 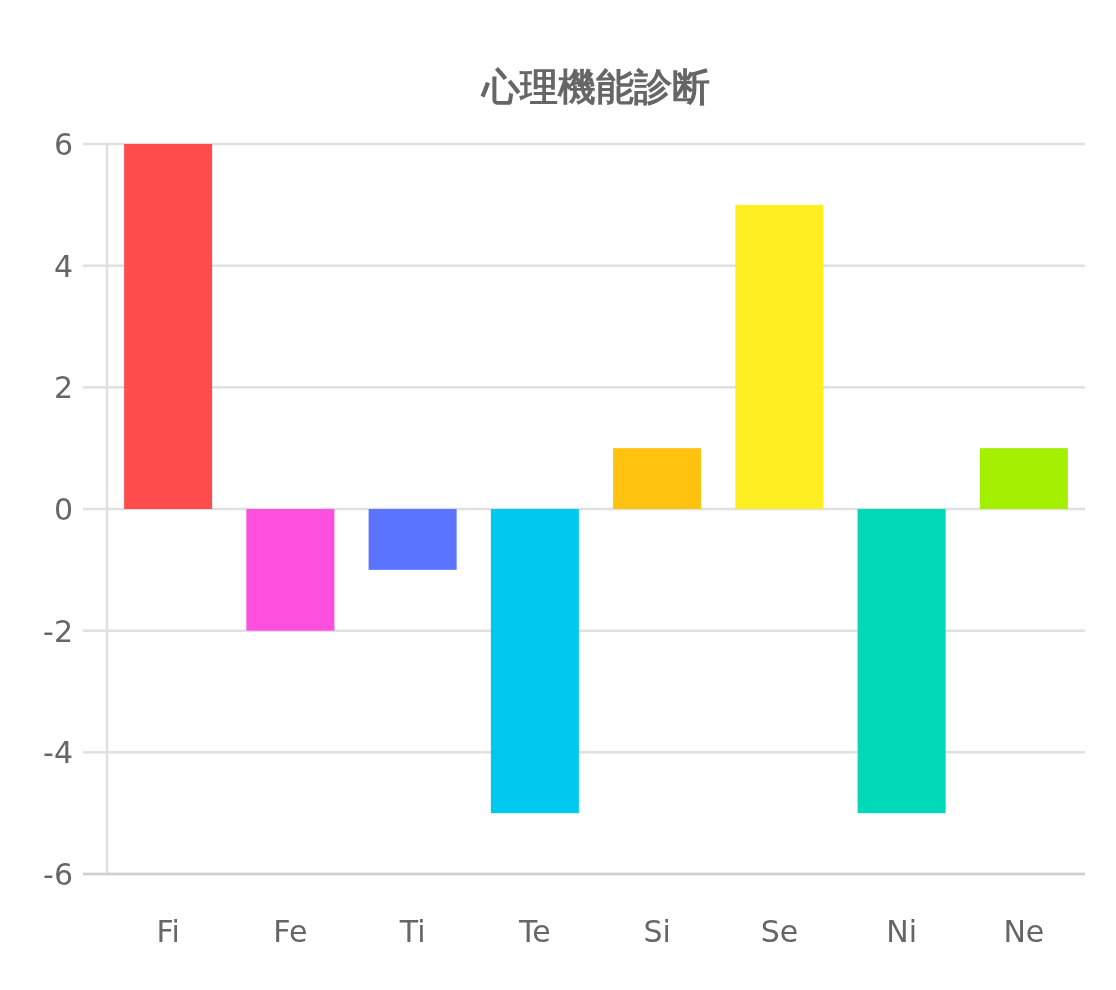 What do you see at coordinates (901, 931) in the screenshot?
I see `xtick: Ni` at bounding box center [901, 931].